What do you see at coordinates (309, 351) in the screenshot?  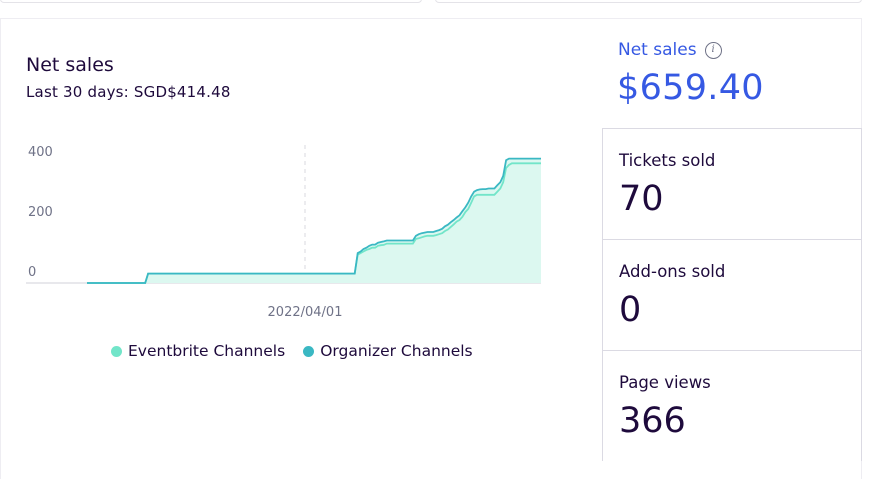 I see `legend-swatch-organizer` at bounding box center [309, 351].